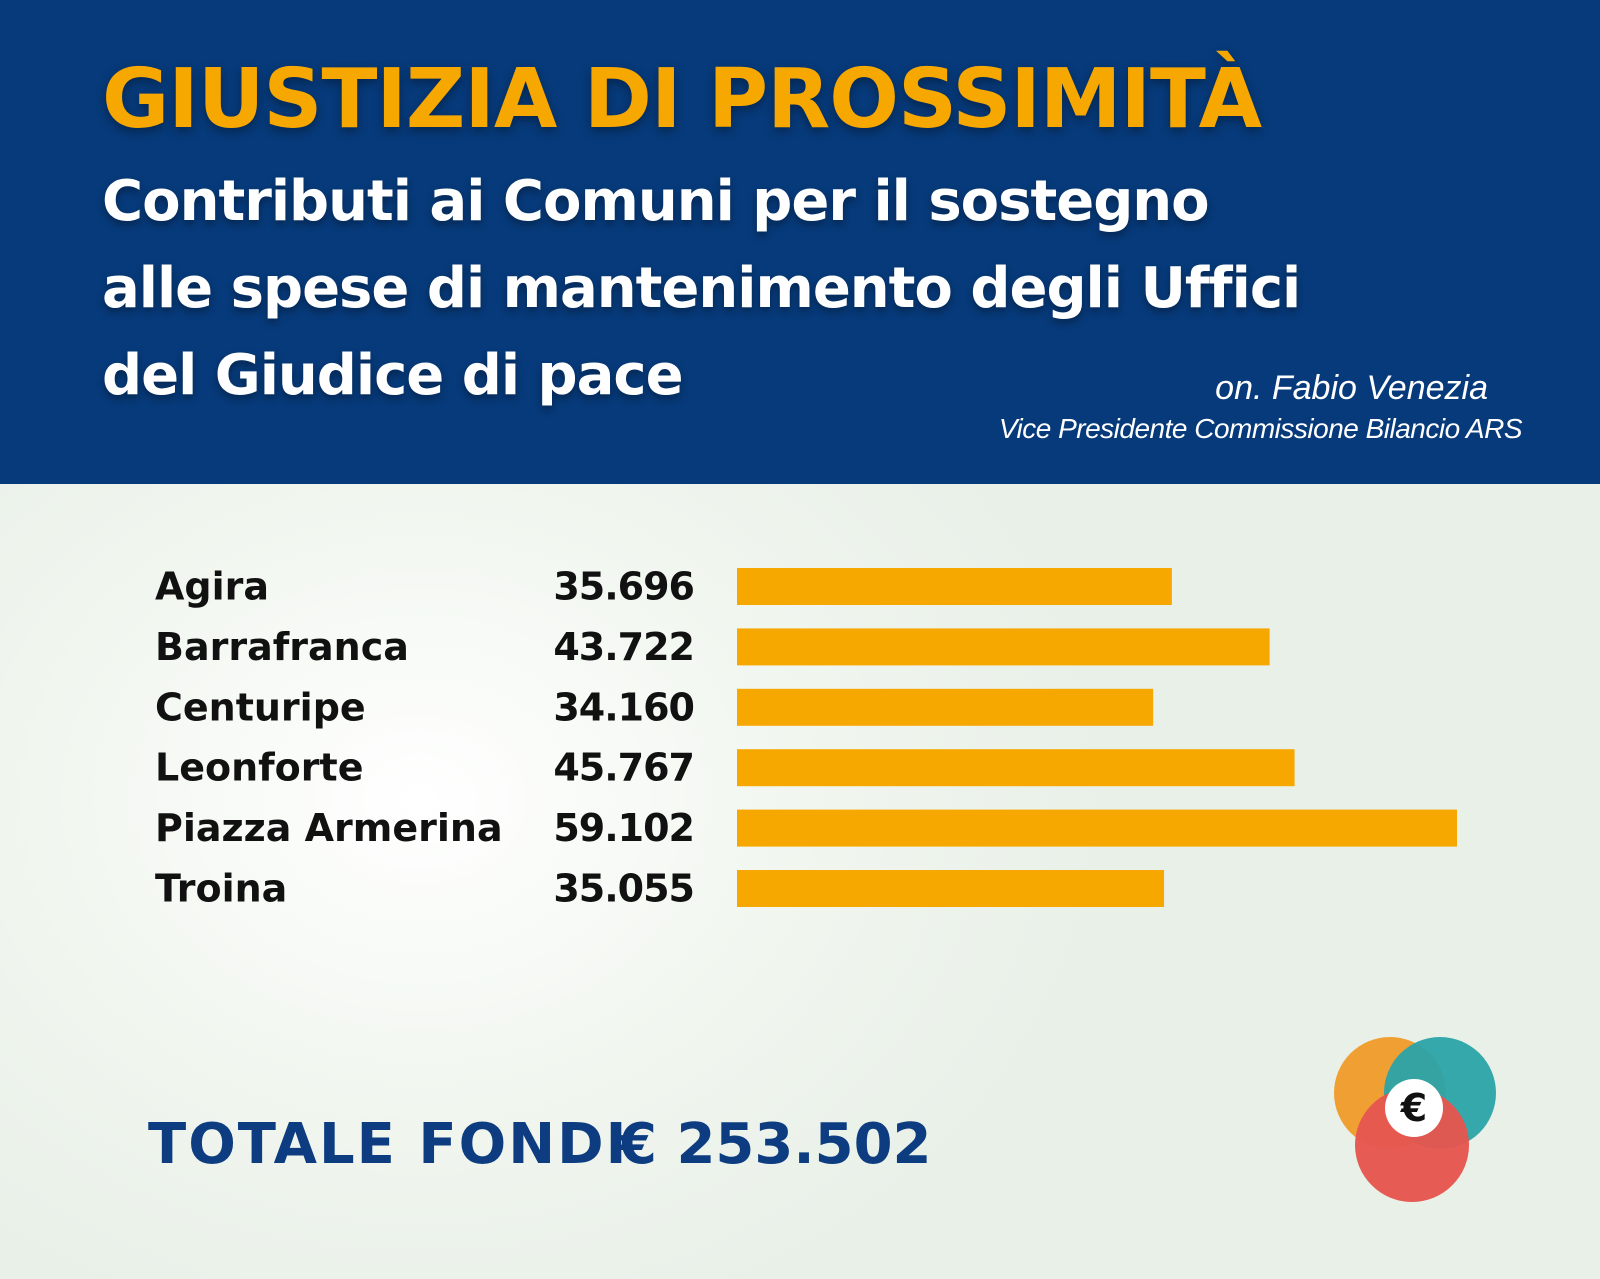 This screenshot has height=1279, width=1600. What do you see at coordinates (623, 647) in the screenshot?
I see `value-label: 43.722` at bounding box center [623, 647].